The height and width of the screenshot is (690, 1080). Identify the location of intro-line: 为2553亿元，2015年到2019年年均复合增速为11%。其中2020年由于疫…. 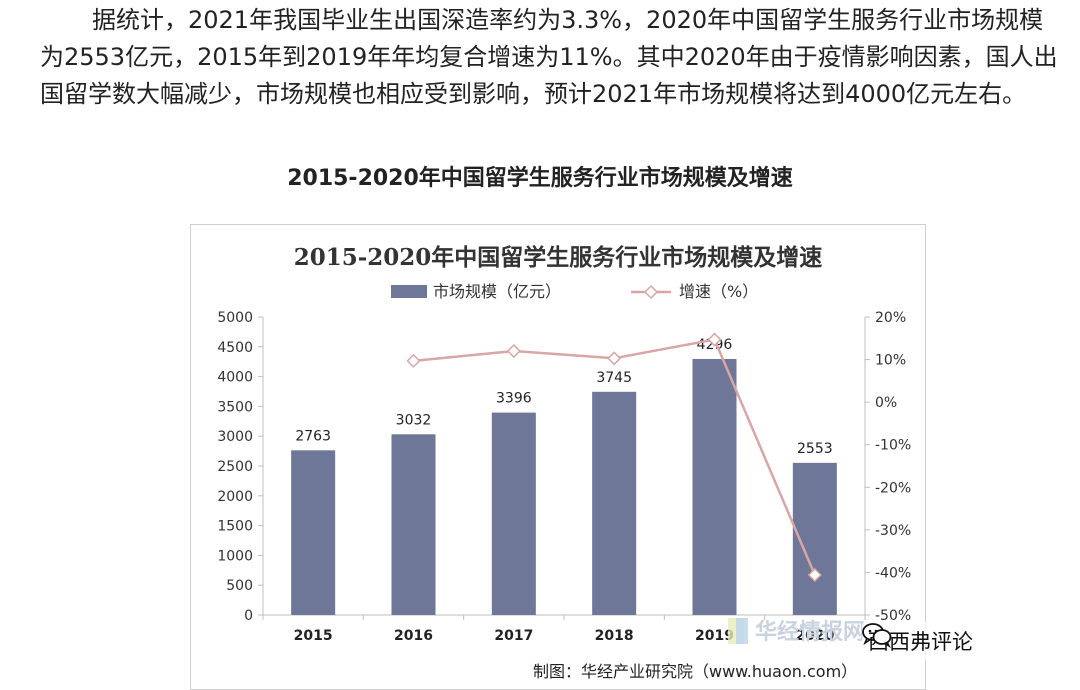
(549, 57).